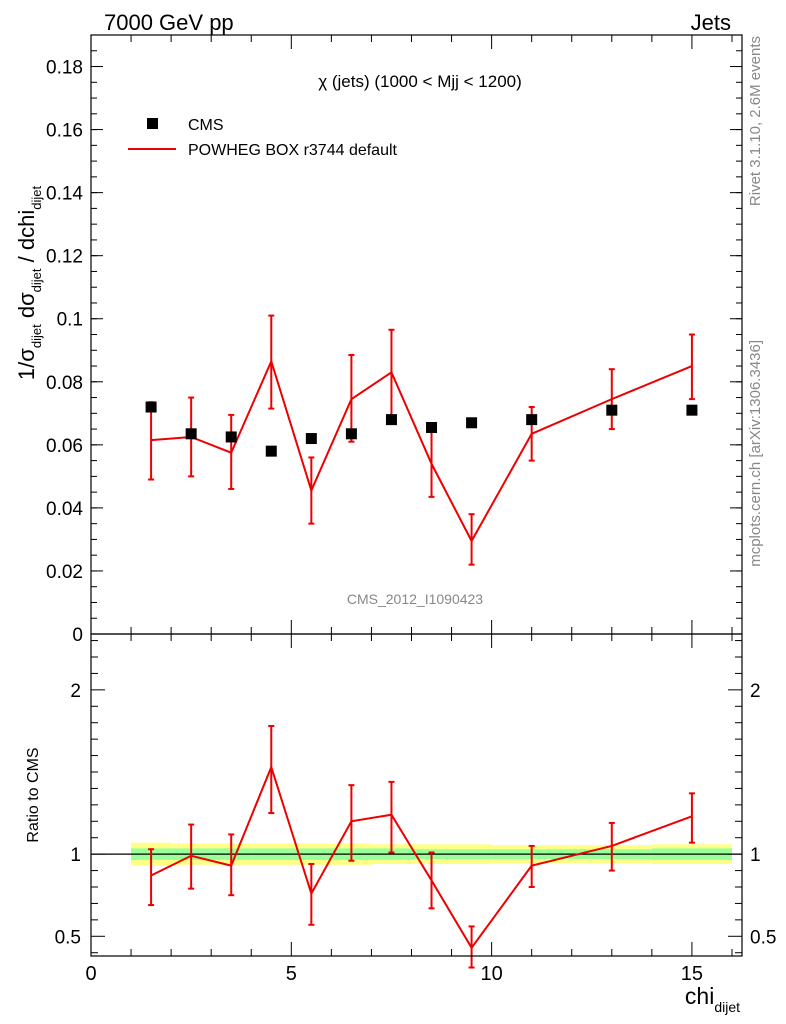 The image size is (786, 1024). I want to click on main-ytick-label: 0.08, so click(64, 383).